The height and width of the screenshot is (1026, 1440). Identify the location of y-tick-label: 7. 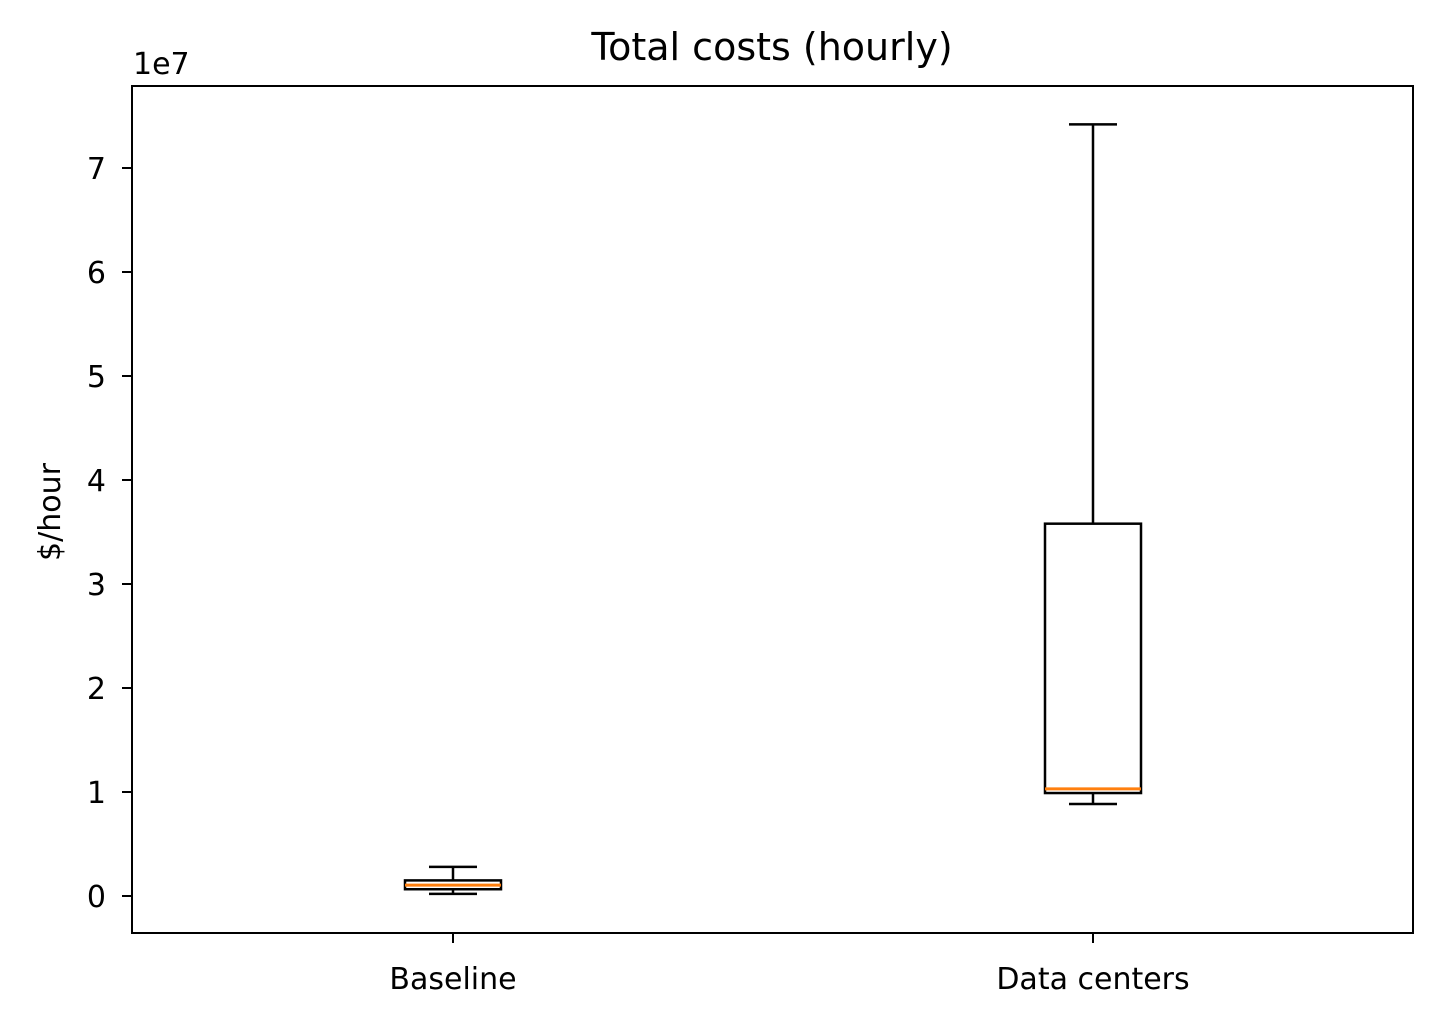
(96, 169).